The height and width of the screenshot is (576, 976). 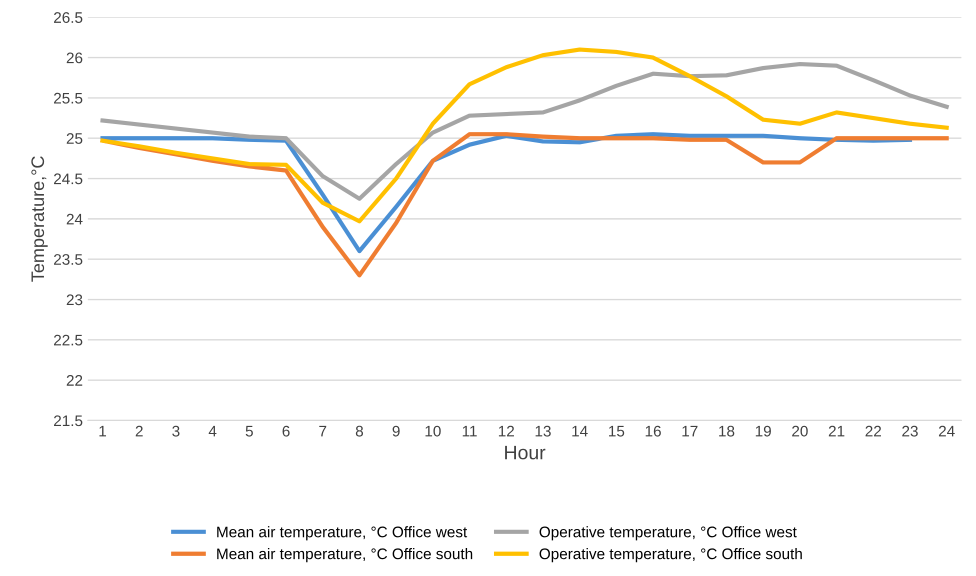 I want to click on x-tick-label: 20, so click(x=800, y=431).